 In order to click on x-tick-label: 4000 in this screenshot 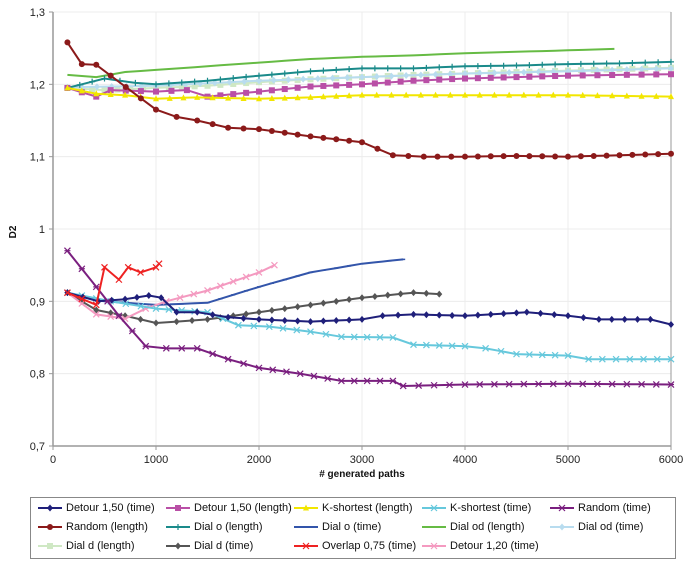, I will do `click(465, 460)`.